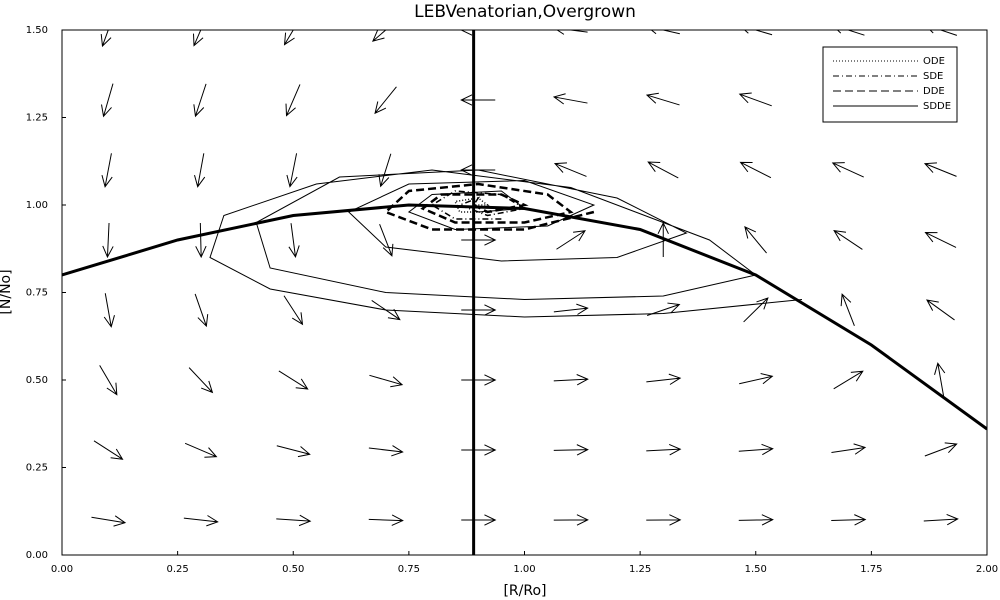 This screenshot has width=1000, height=600. What do you see at coordinates (524, 591) in the screenshot?
I see `x-axis-label: [R/Ro]` at bounding box center [524, 591].